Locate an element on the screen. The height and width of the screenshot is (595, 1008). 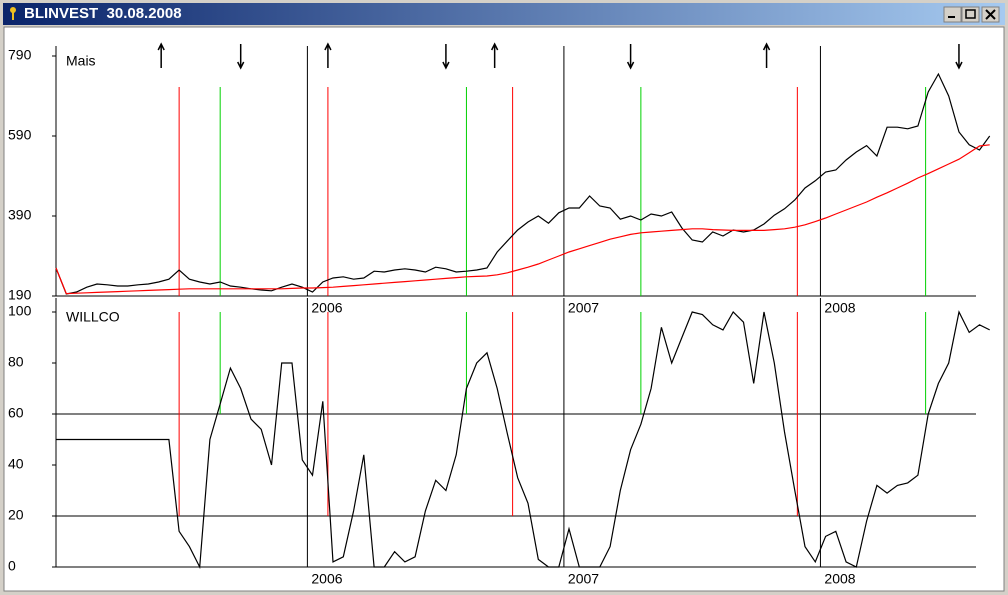
y-tick-label: 40 is located at coordinates (16, 464).